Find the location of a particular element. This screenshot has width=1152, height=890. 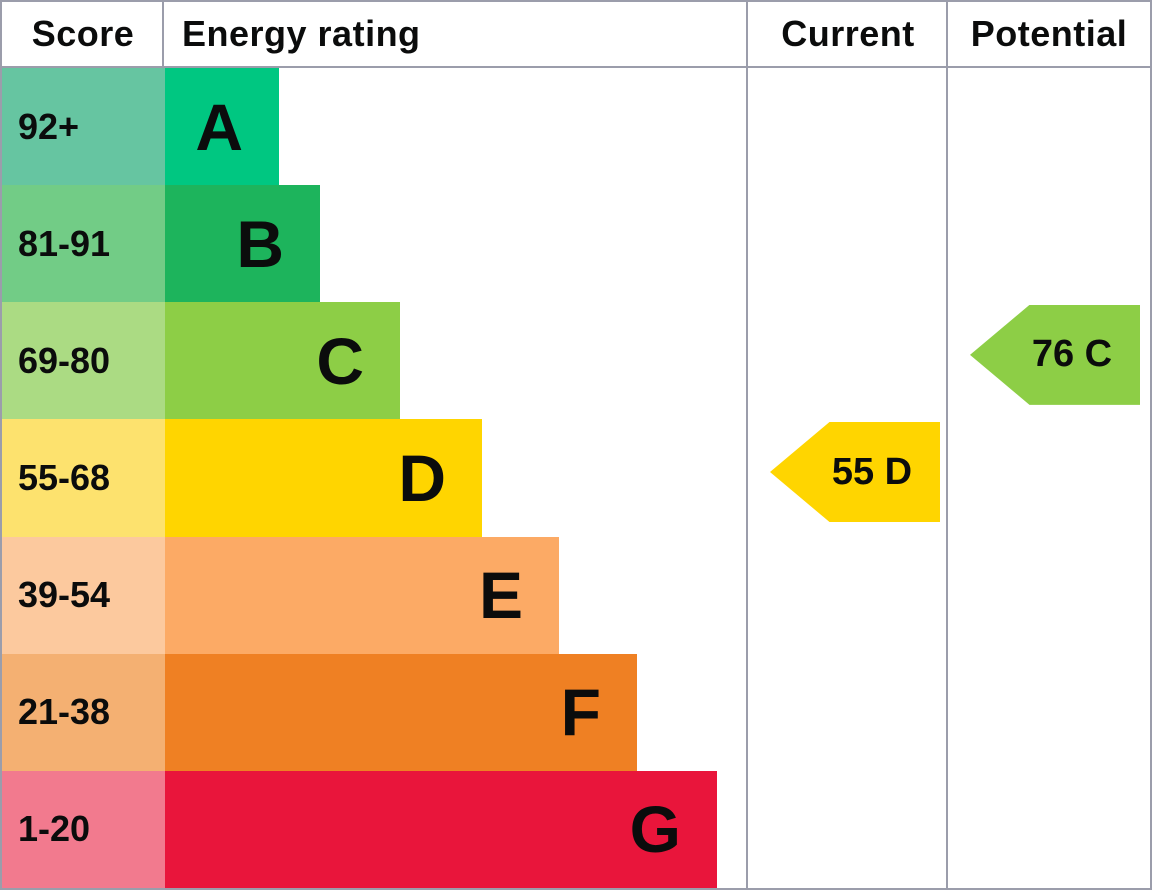

band-row-d: 55-68 D is located at coordinates (576, 478).